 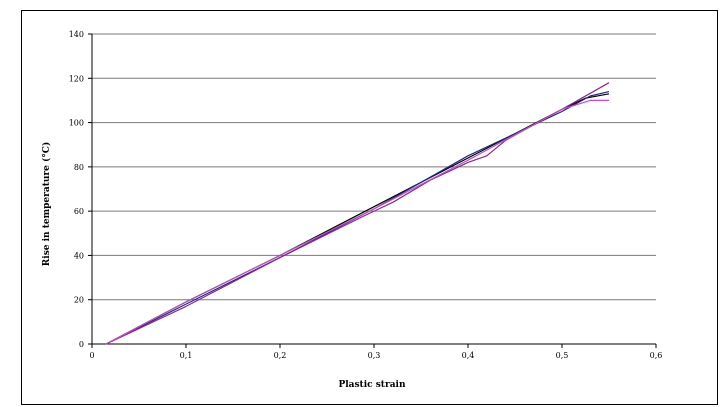 I want to click on y-tick-labels: 0 20 40 60 80 100 120 140, so click(x=76, y=189).